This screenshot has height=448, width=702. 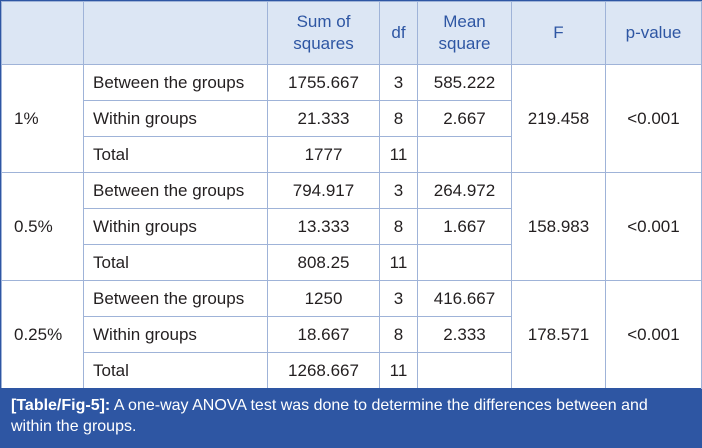 I want to click on sum-of-squares-cell: 1777, so click(x=323, y=154).